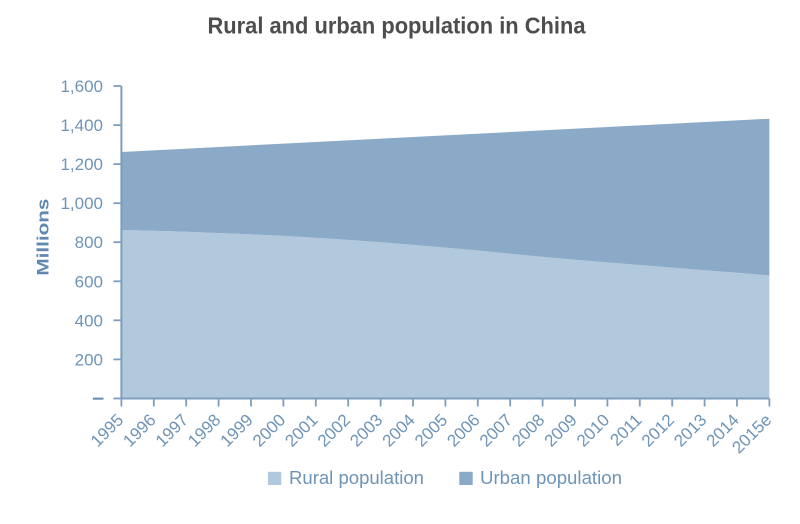  Describe the element at coordinates (89, 320) in the screenshot. I see `svg-text: 400` at that location.